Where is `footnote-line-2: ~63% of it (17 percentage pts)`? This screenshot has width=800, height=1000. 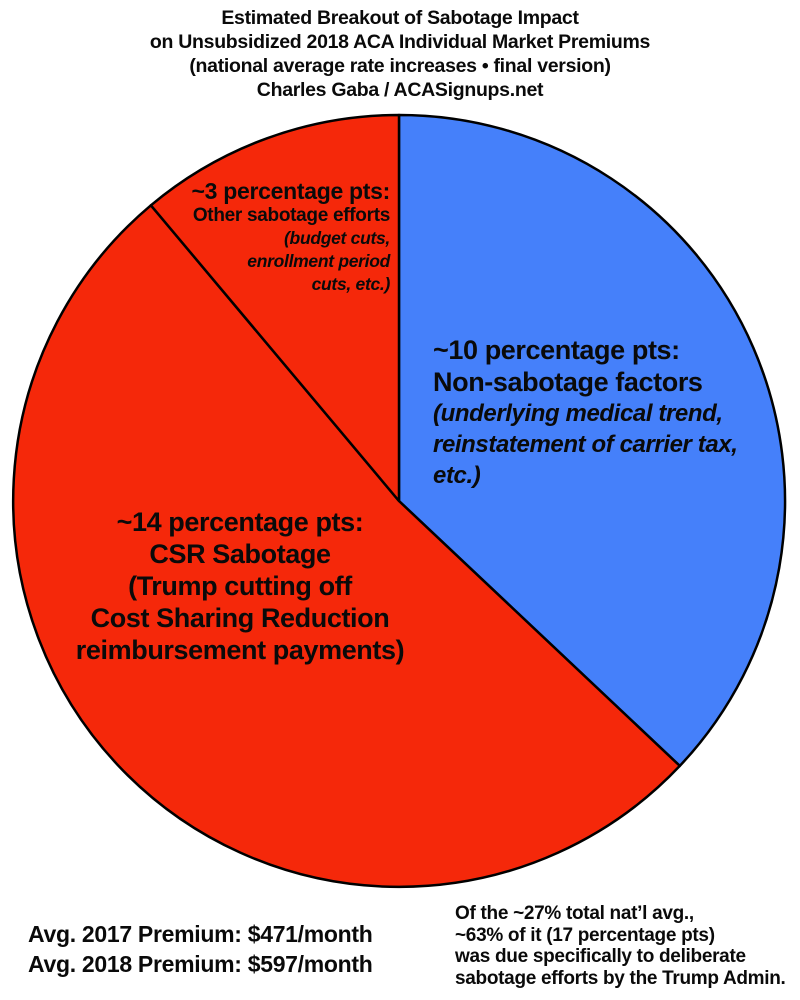
footnote-line-2: ~63% of it (17 percentage pts) is located at coordinates (585, 935).